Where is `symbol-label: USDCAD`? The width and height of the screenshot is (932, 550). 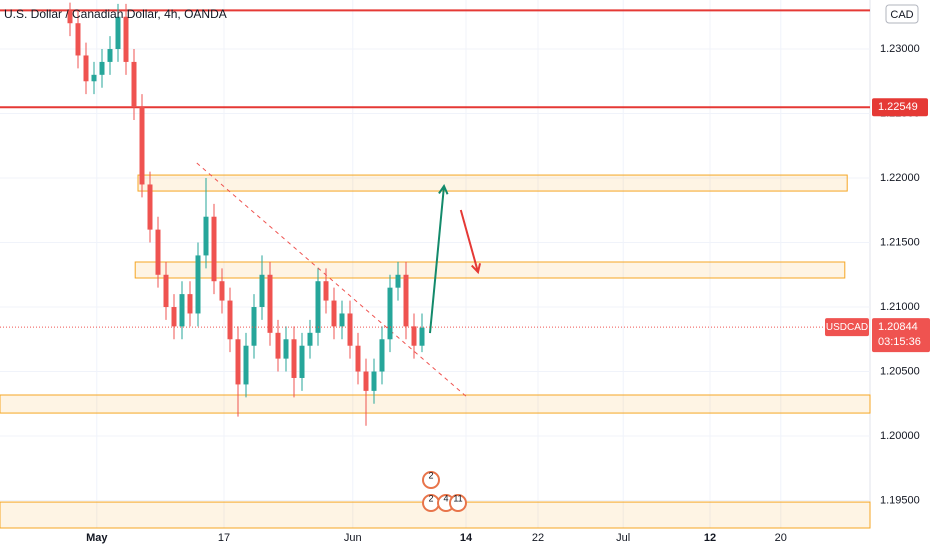 symbol-label: USDCAD is located at coordinates (847, 327).